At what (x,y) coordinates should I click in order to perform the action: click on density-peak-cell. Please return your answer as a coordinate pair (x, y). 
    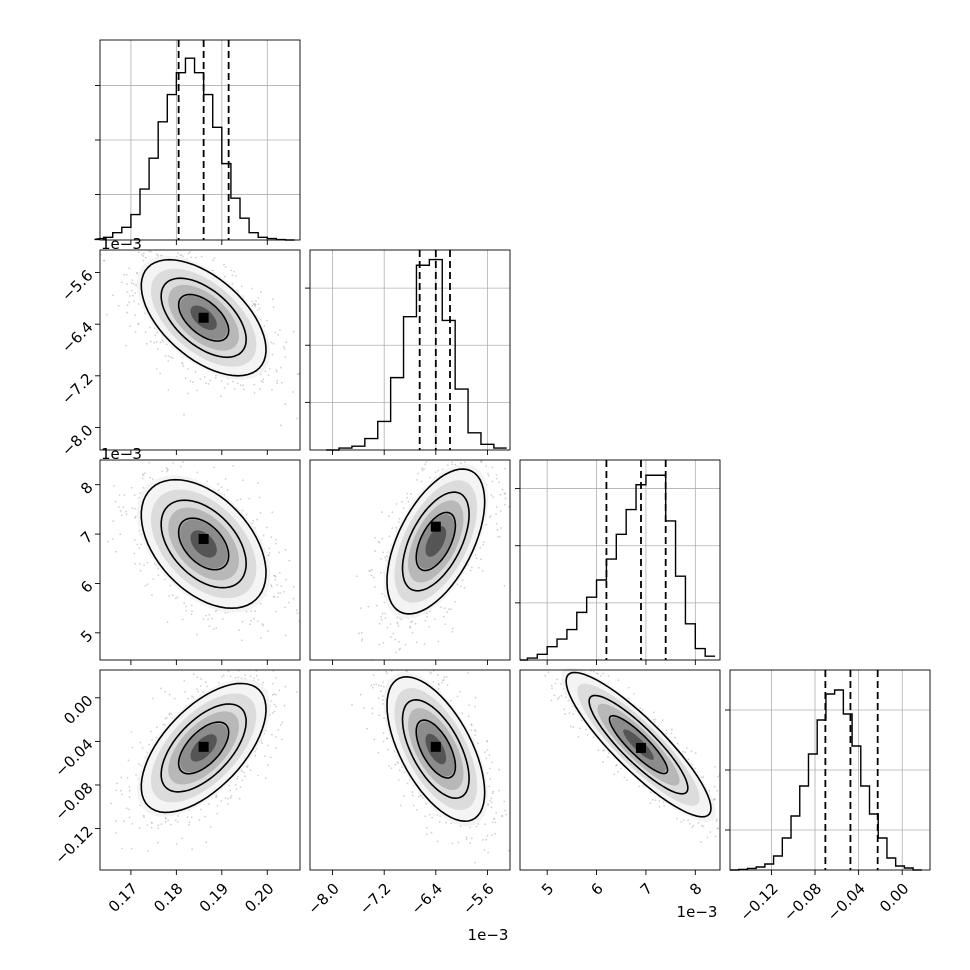
    Looking at the image, I should click on (203, 317).